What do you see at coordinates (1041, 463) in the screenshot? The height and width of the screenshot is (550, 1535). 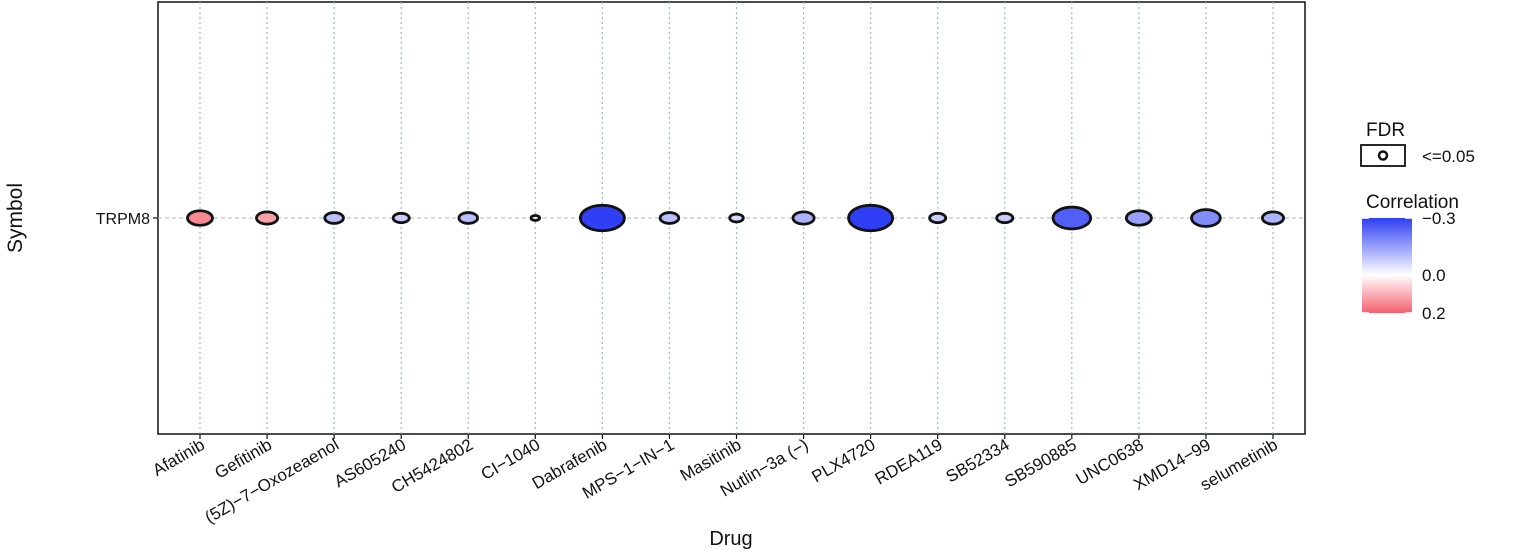 I see `x-tick-label: SB590885` at bounding box center [1041, 463].